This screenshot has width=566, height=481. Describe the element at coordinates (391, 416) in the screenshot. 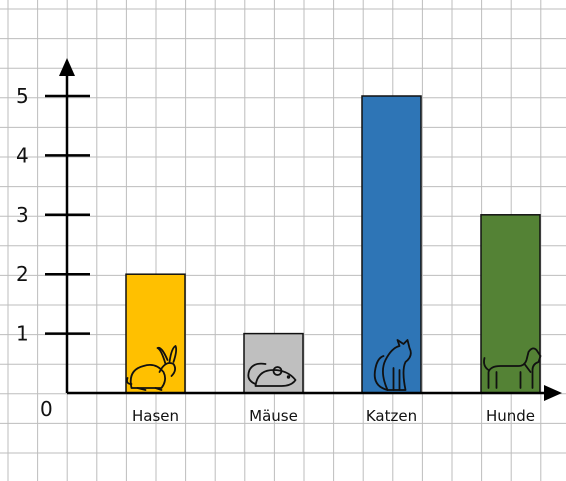

I see `category-label: Katzen` at that location.